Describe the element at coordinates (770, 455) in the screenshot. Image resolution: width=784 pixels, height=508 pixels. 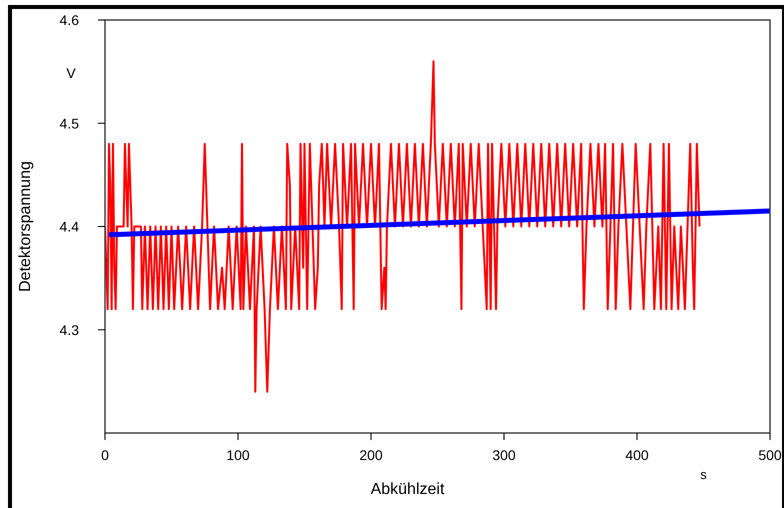
I see `x-tick-label: 500` at that location.